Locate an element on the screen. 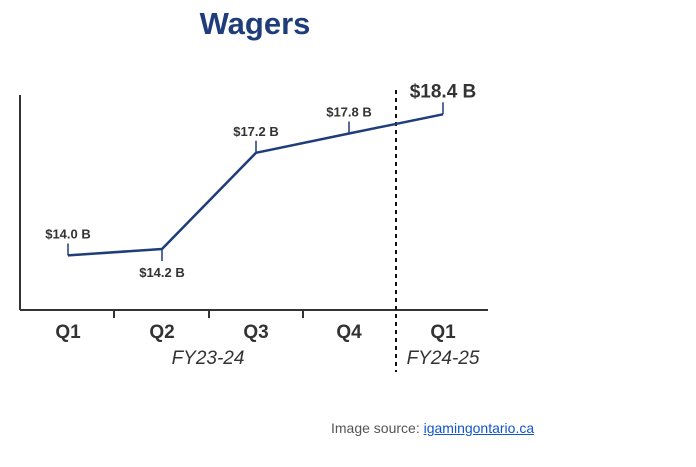  x-tick-label: Q2 is located at coordinates (161, 332).